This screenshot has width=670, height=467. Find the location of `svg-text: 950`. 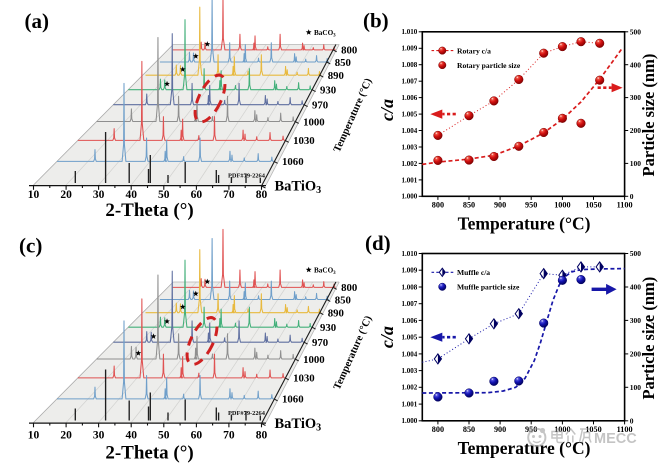

svg-text: 950 is located at coordinates (531, 205).